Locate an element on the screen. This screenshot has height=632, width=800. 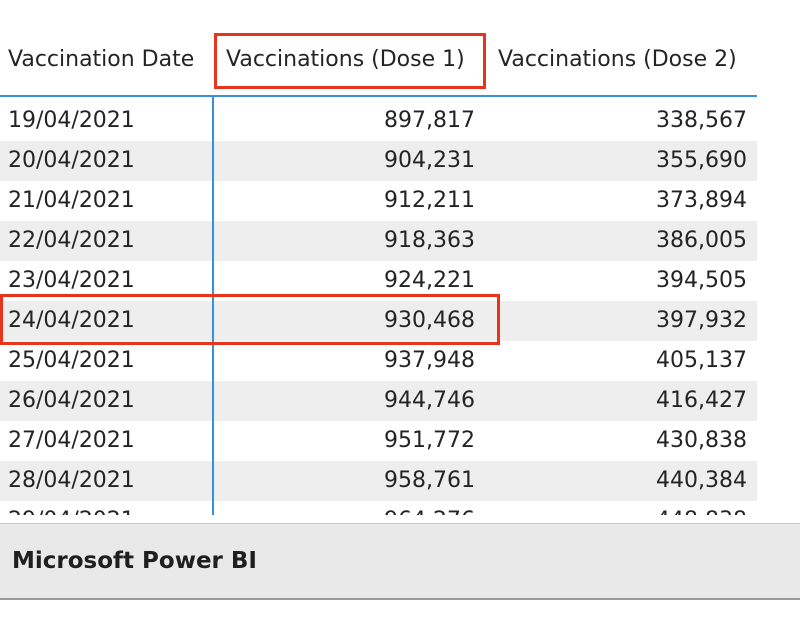
table-cell: 19/04/2021 is located at coordinates (71, 120).